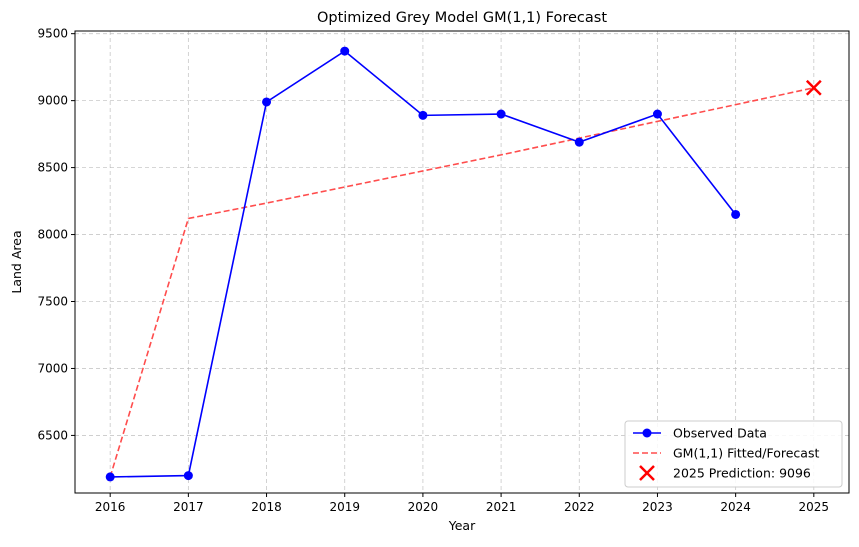  I want to click on legend-observed-label: Observed Data, so click(720, 433).